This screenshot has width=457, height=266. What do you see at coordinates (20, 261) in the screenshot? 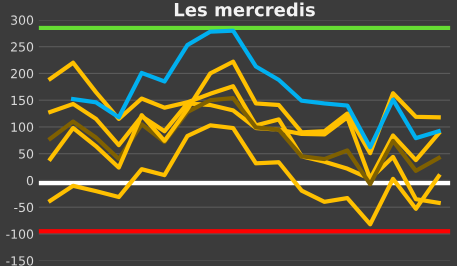
I see `y-tick-label: -150` at bounding box center [20, 261].